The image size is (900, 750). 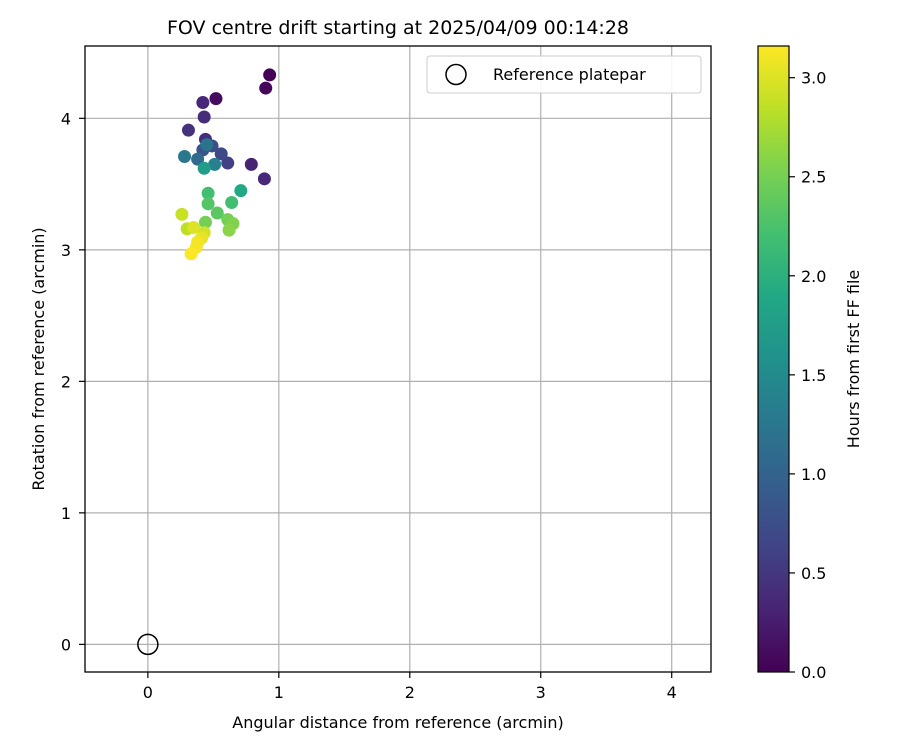 I want to click on x-tick-label: 0, so click(x=148, y=692).